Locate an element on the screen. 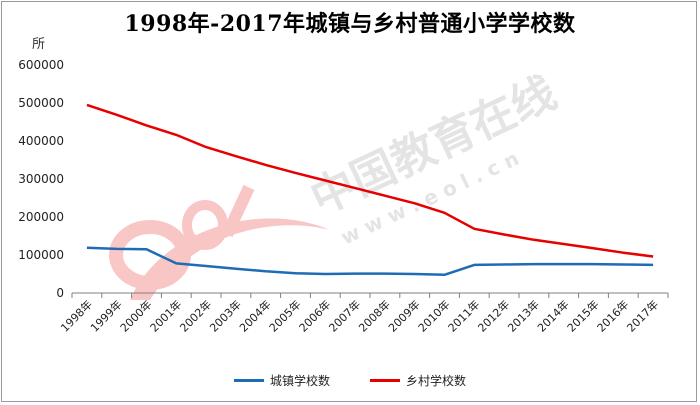  y-tick-label: 400000 is located at coordinates (41, 141).